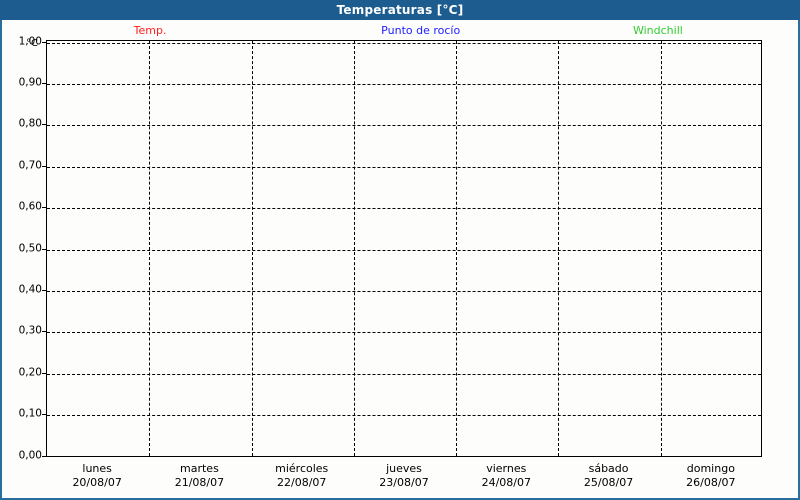 This screenshot has width=800, height=500. I want to click on x-axis-tick-group: domingo 26/08/07, so click(710, 476).